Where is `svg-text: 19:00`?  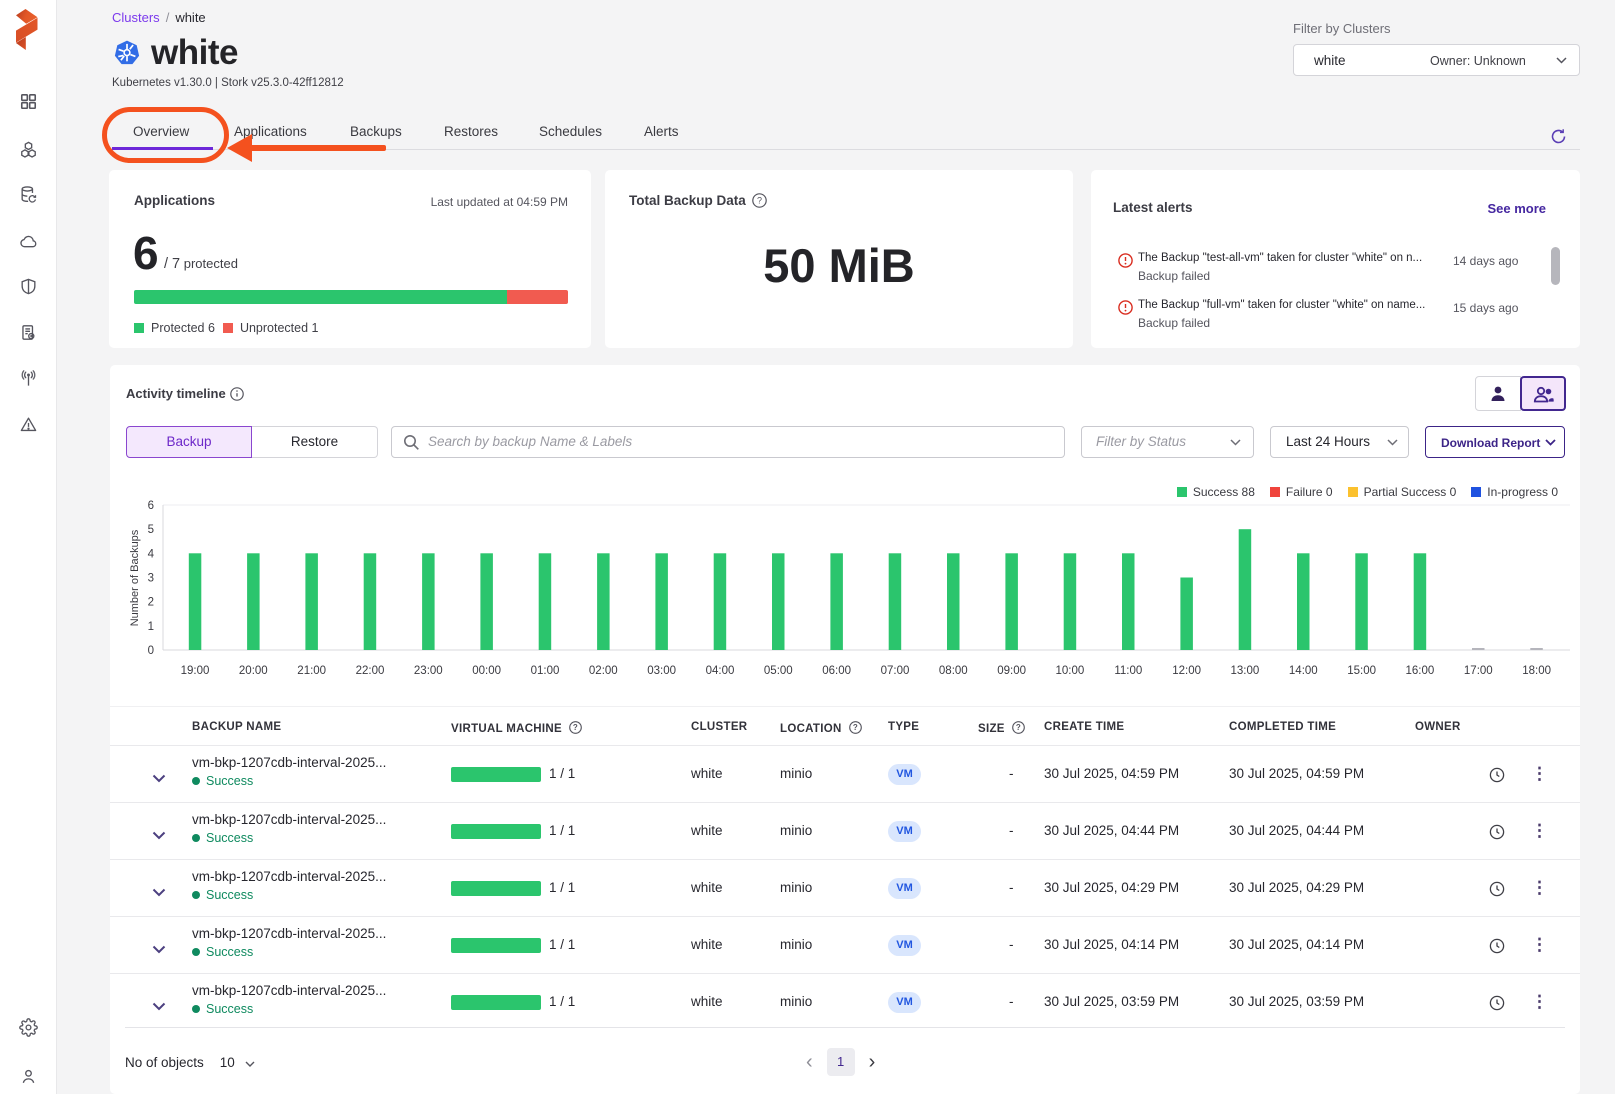
svg-text: 19:00 is located at coordinates (195, 671).